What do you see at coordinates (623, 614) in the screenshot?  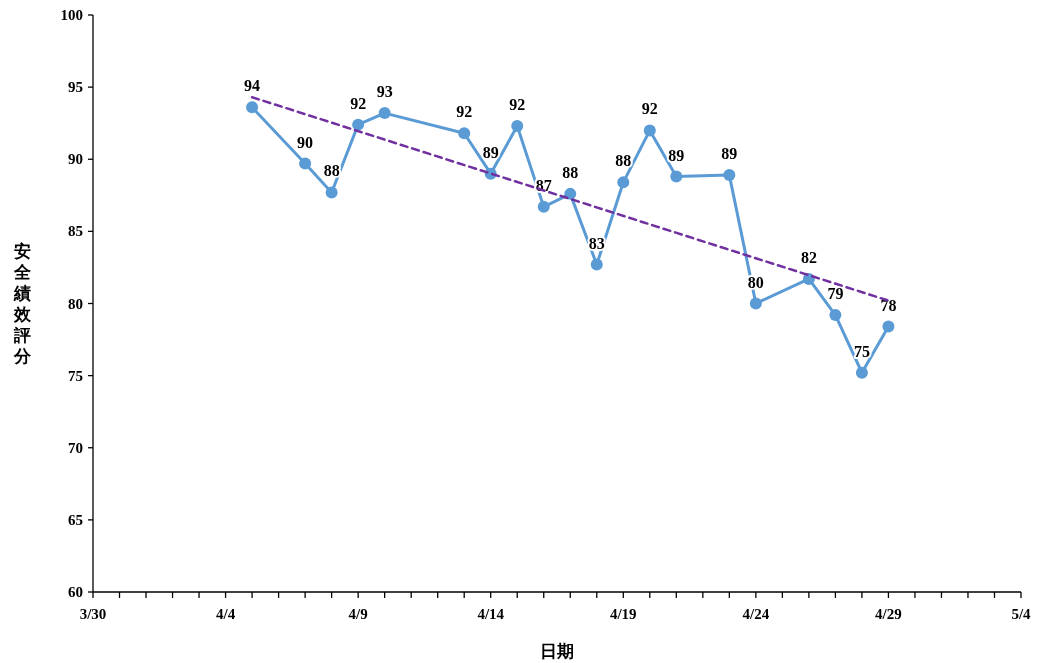 I see `x-tick-label: 4/19` at bounding box center [623, 614].